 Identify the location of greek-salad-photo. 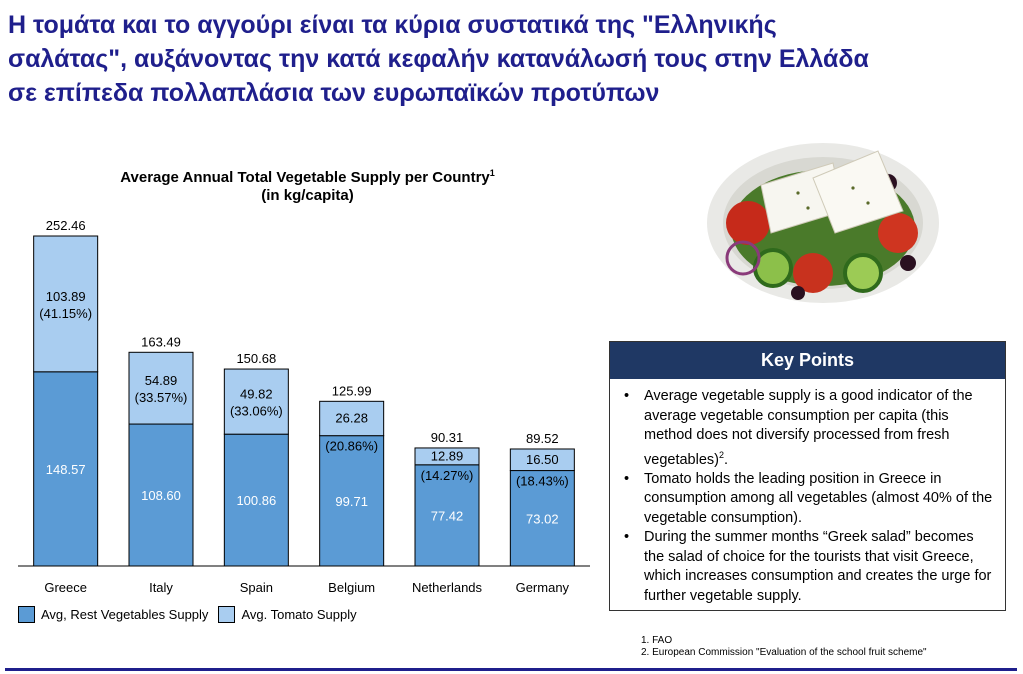
(823, 220).